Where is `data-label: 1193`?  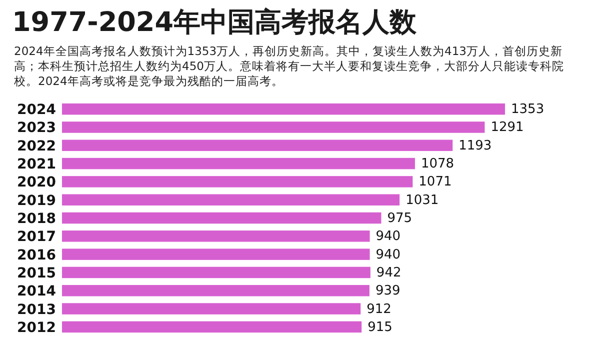
data-label: 1193 is located at coordinates (475, 146).